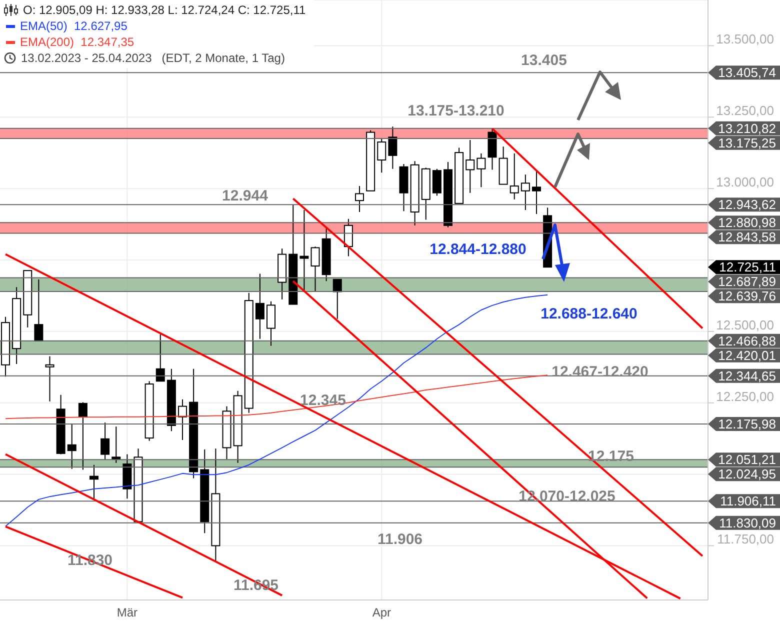 This screenshot has height=625, width=780. I want to click on legend-label: EMA(200) 12.347,35, so click(77, 42).